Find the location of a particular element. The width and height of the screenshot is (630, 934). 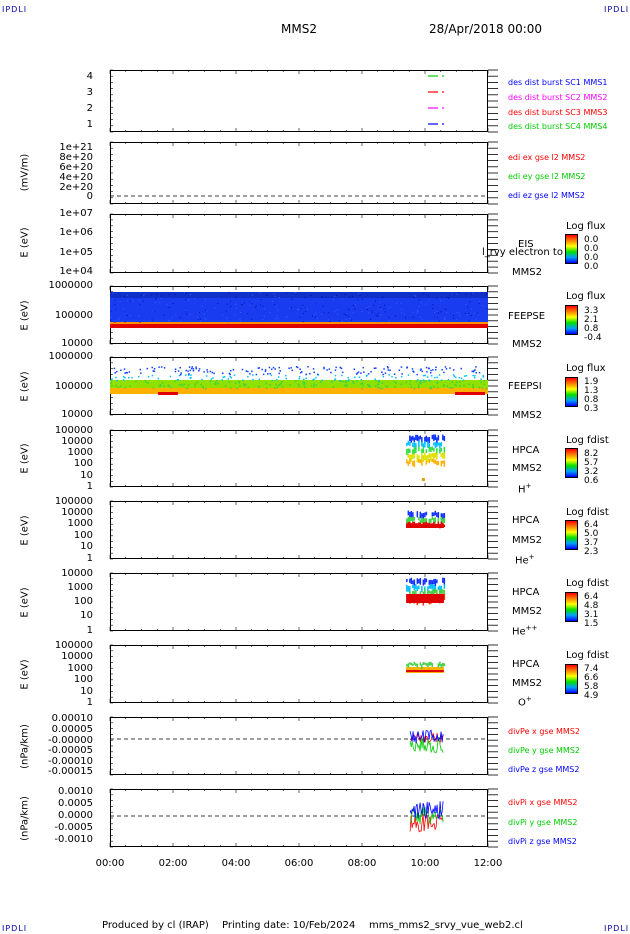

cbar-value: 0.0 is located at coordinates (591, 249).